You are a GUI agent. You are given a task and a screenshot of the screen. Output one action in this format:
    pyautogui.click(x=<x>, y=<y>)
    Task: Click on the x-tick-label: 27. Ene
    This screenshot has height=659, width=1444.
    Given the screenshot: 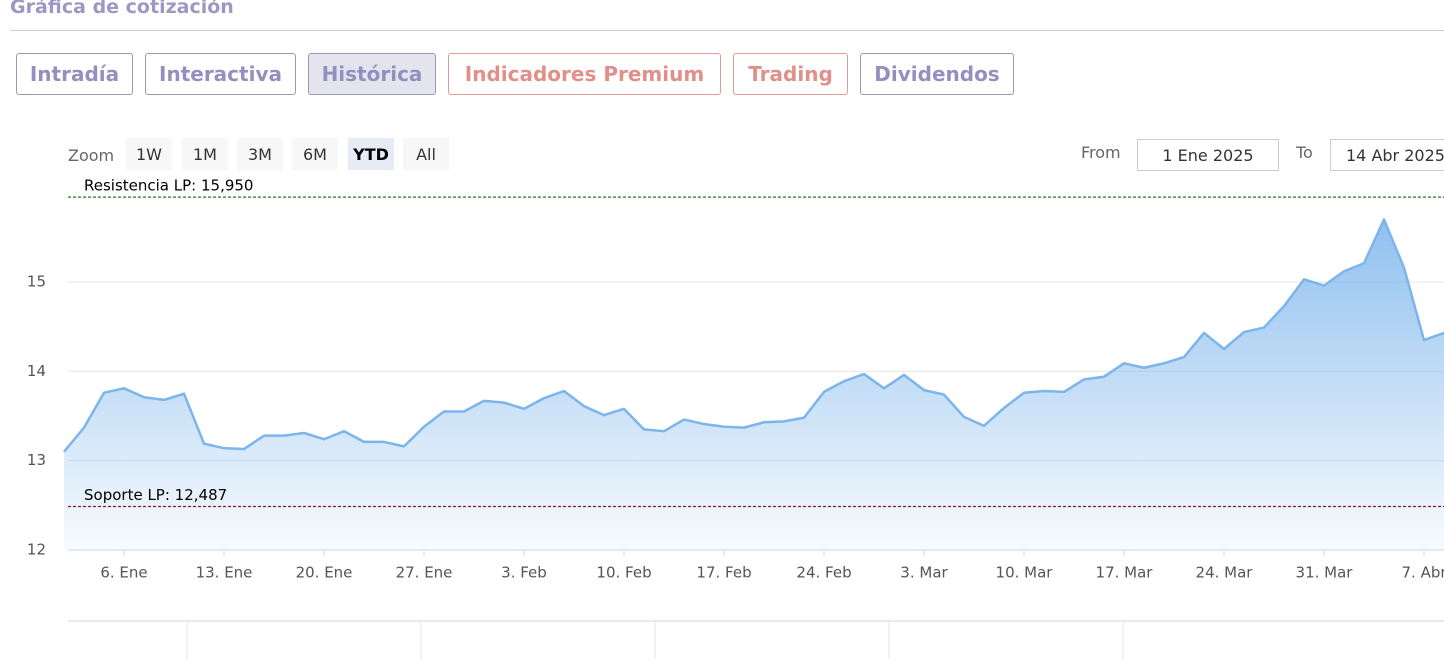 What is the action you would take?
    pyautogui.click(x=424, y=573)
    